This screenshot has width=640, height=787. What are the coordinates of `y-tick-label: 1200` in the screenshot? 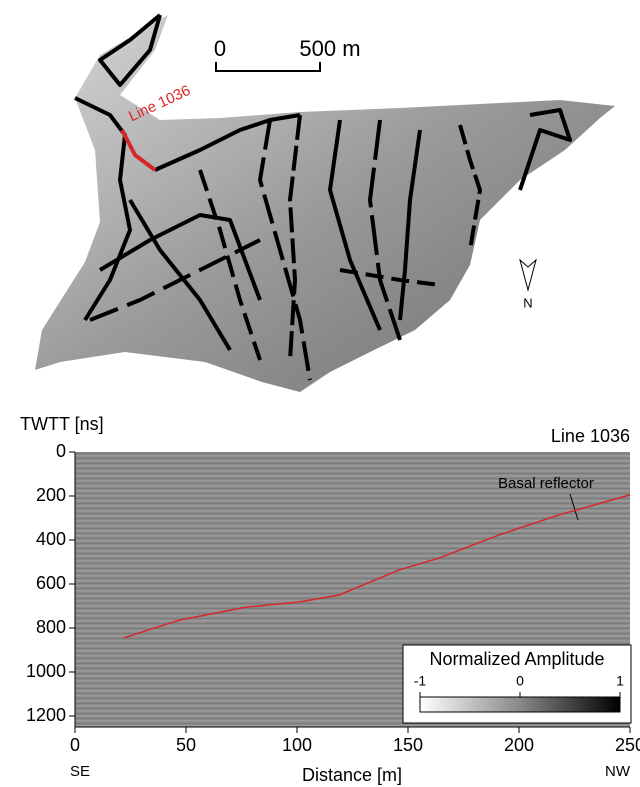 It's located at (46, 715).